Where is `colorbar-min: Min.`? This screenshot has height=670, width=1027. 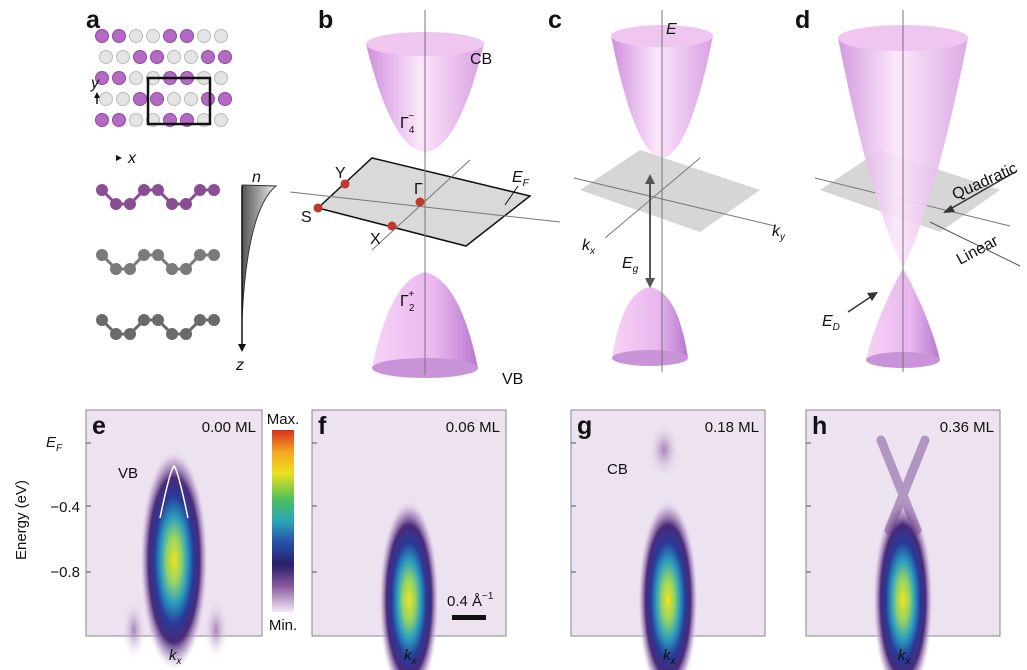
colorbar-min: Min. is located at coordinates (283, 625).